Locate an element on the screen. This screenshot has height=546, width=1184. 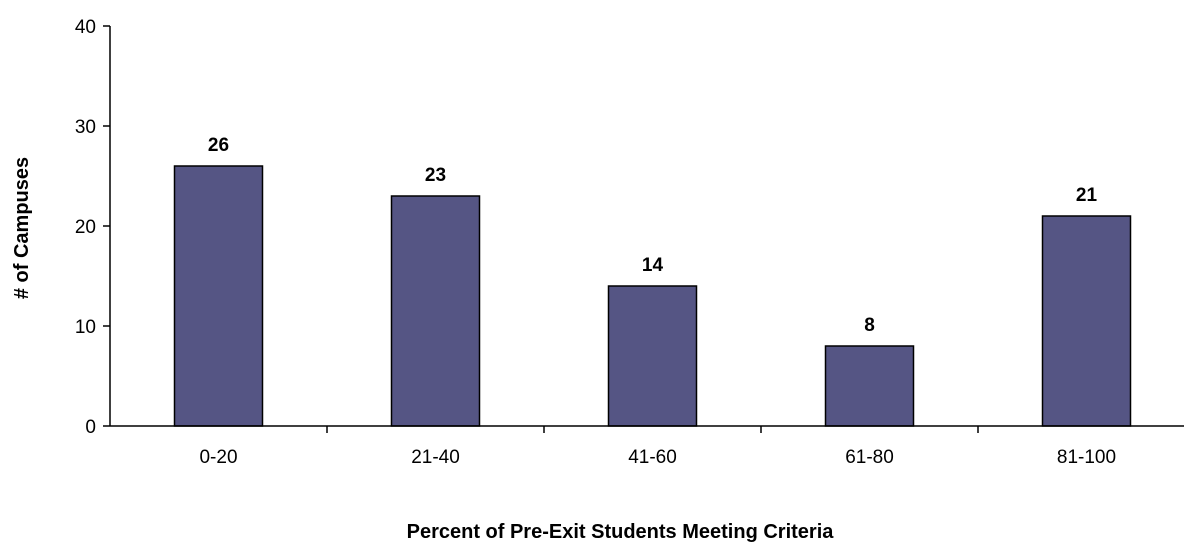
data-label-0-20: 26 is located at coordinates (218, 145).